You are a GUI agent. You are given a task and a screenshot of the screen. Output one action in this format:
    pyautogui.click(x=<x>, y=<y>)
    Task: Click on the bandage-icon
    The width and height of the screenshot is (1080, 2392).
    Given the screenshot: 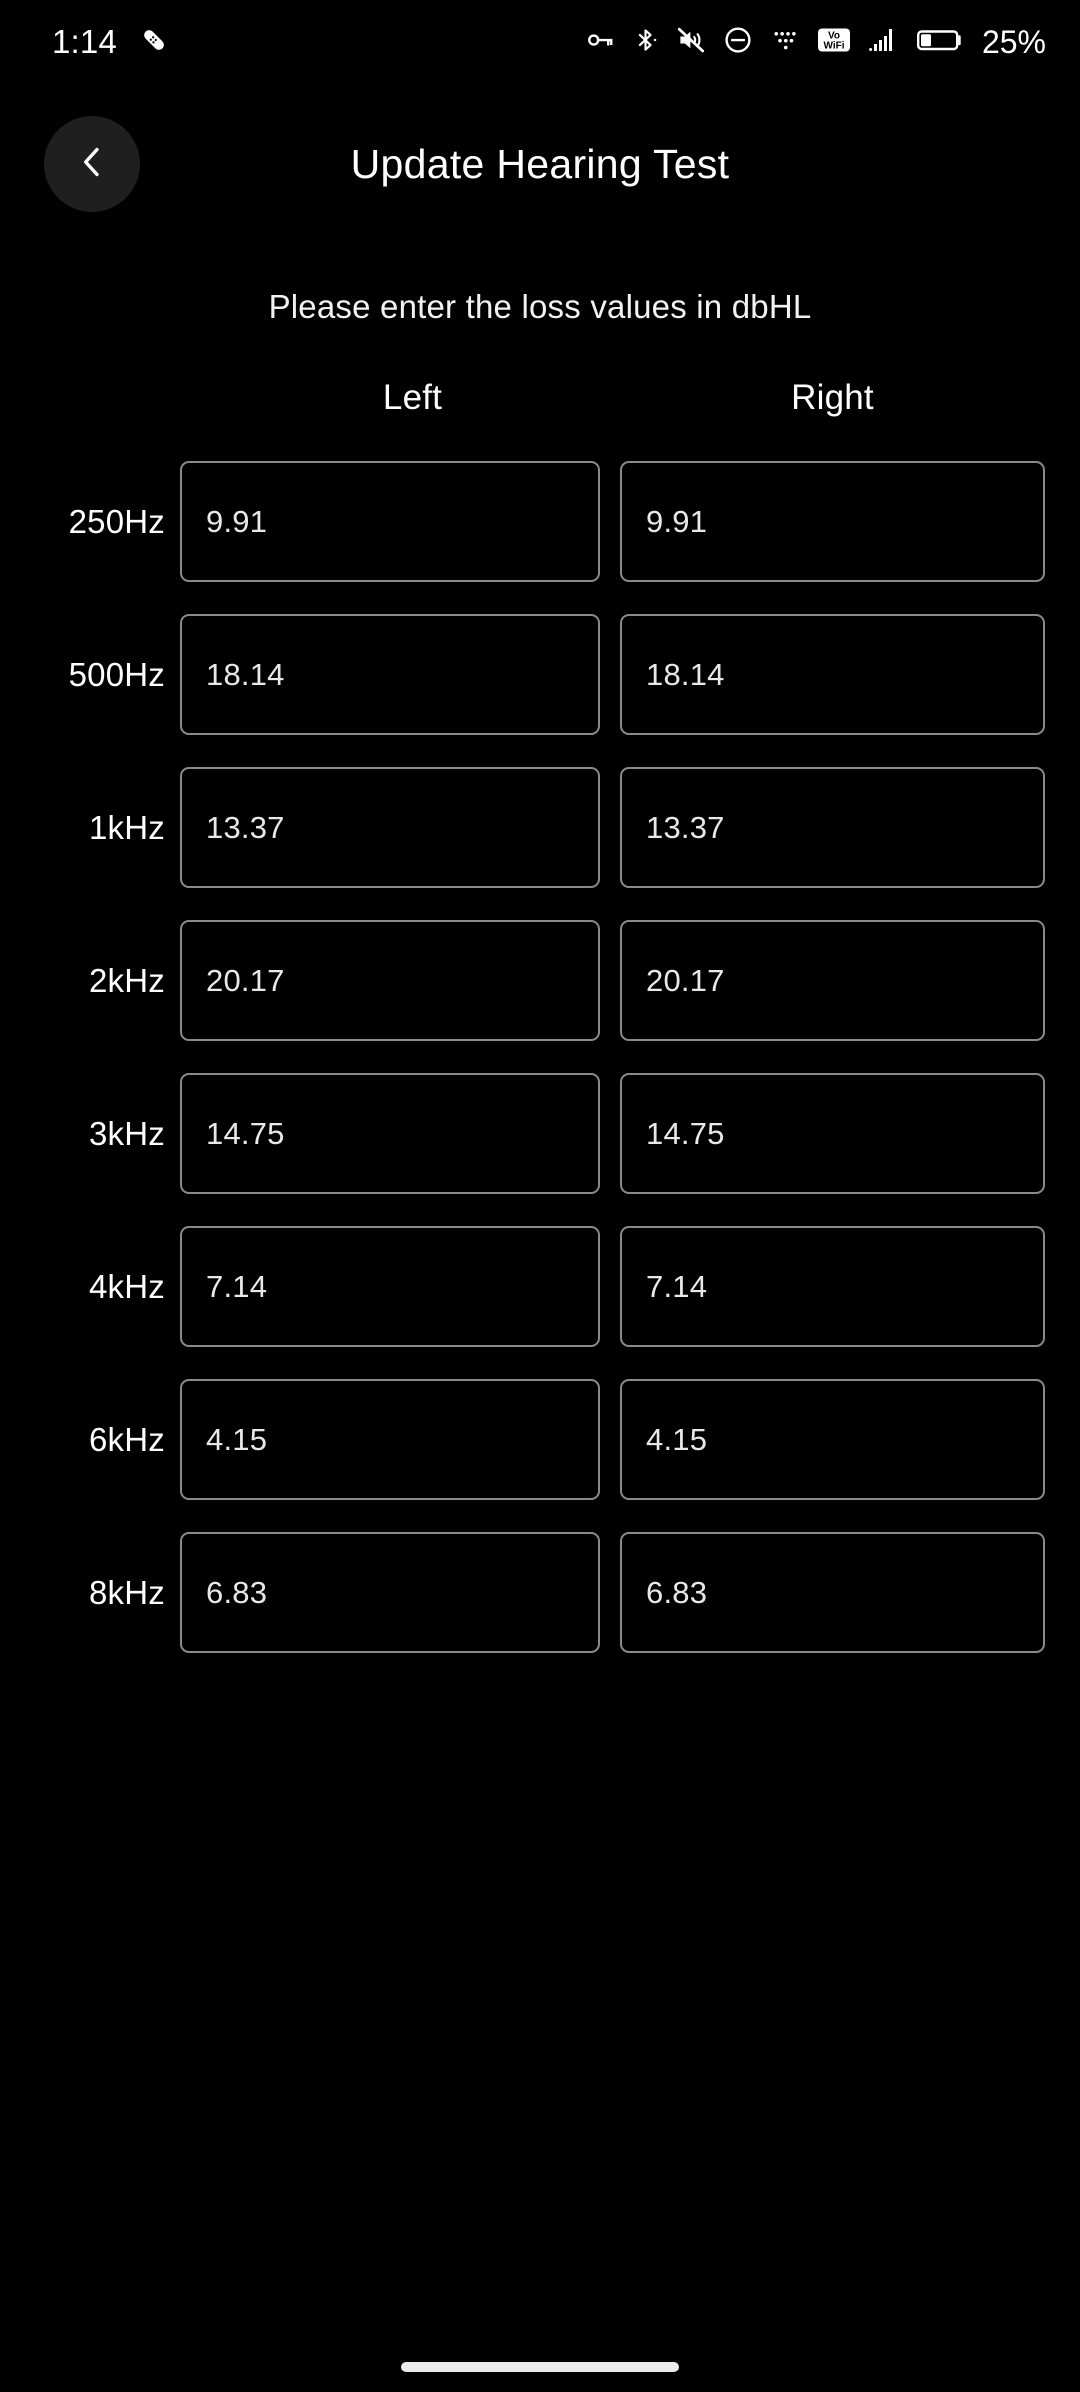 What is the action you would take?
    pyautogui.click(x=154, y=42)
    